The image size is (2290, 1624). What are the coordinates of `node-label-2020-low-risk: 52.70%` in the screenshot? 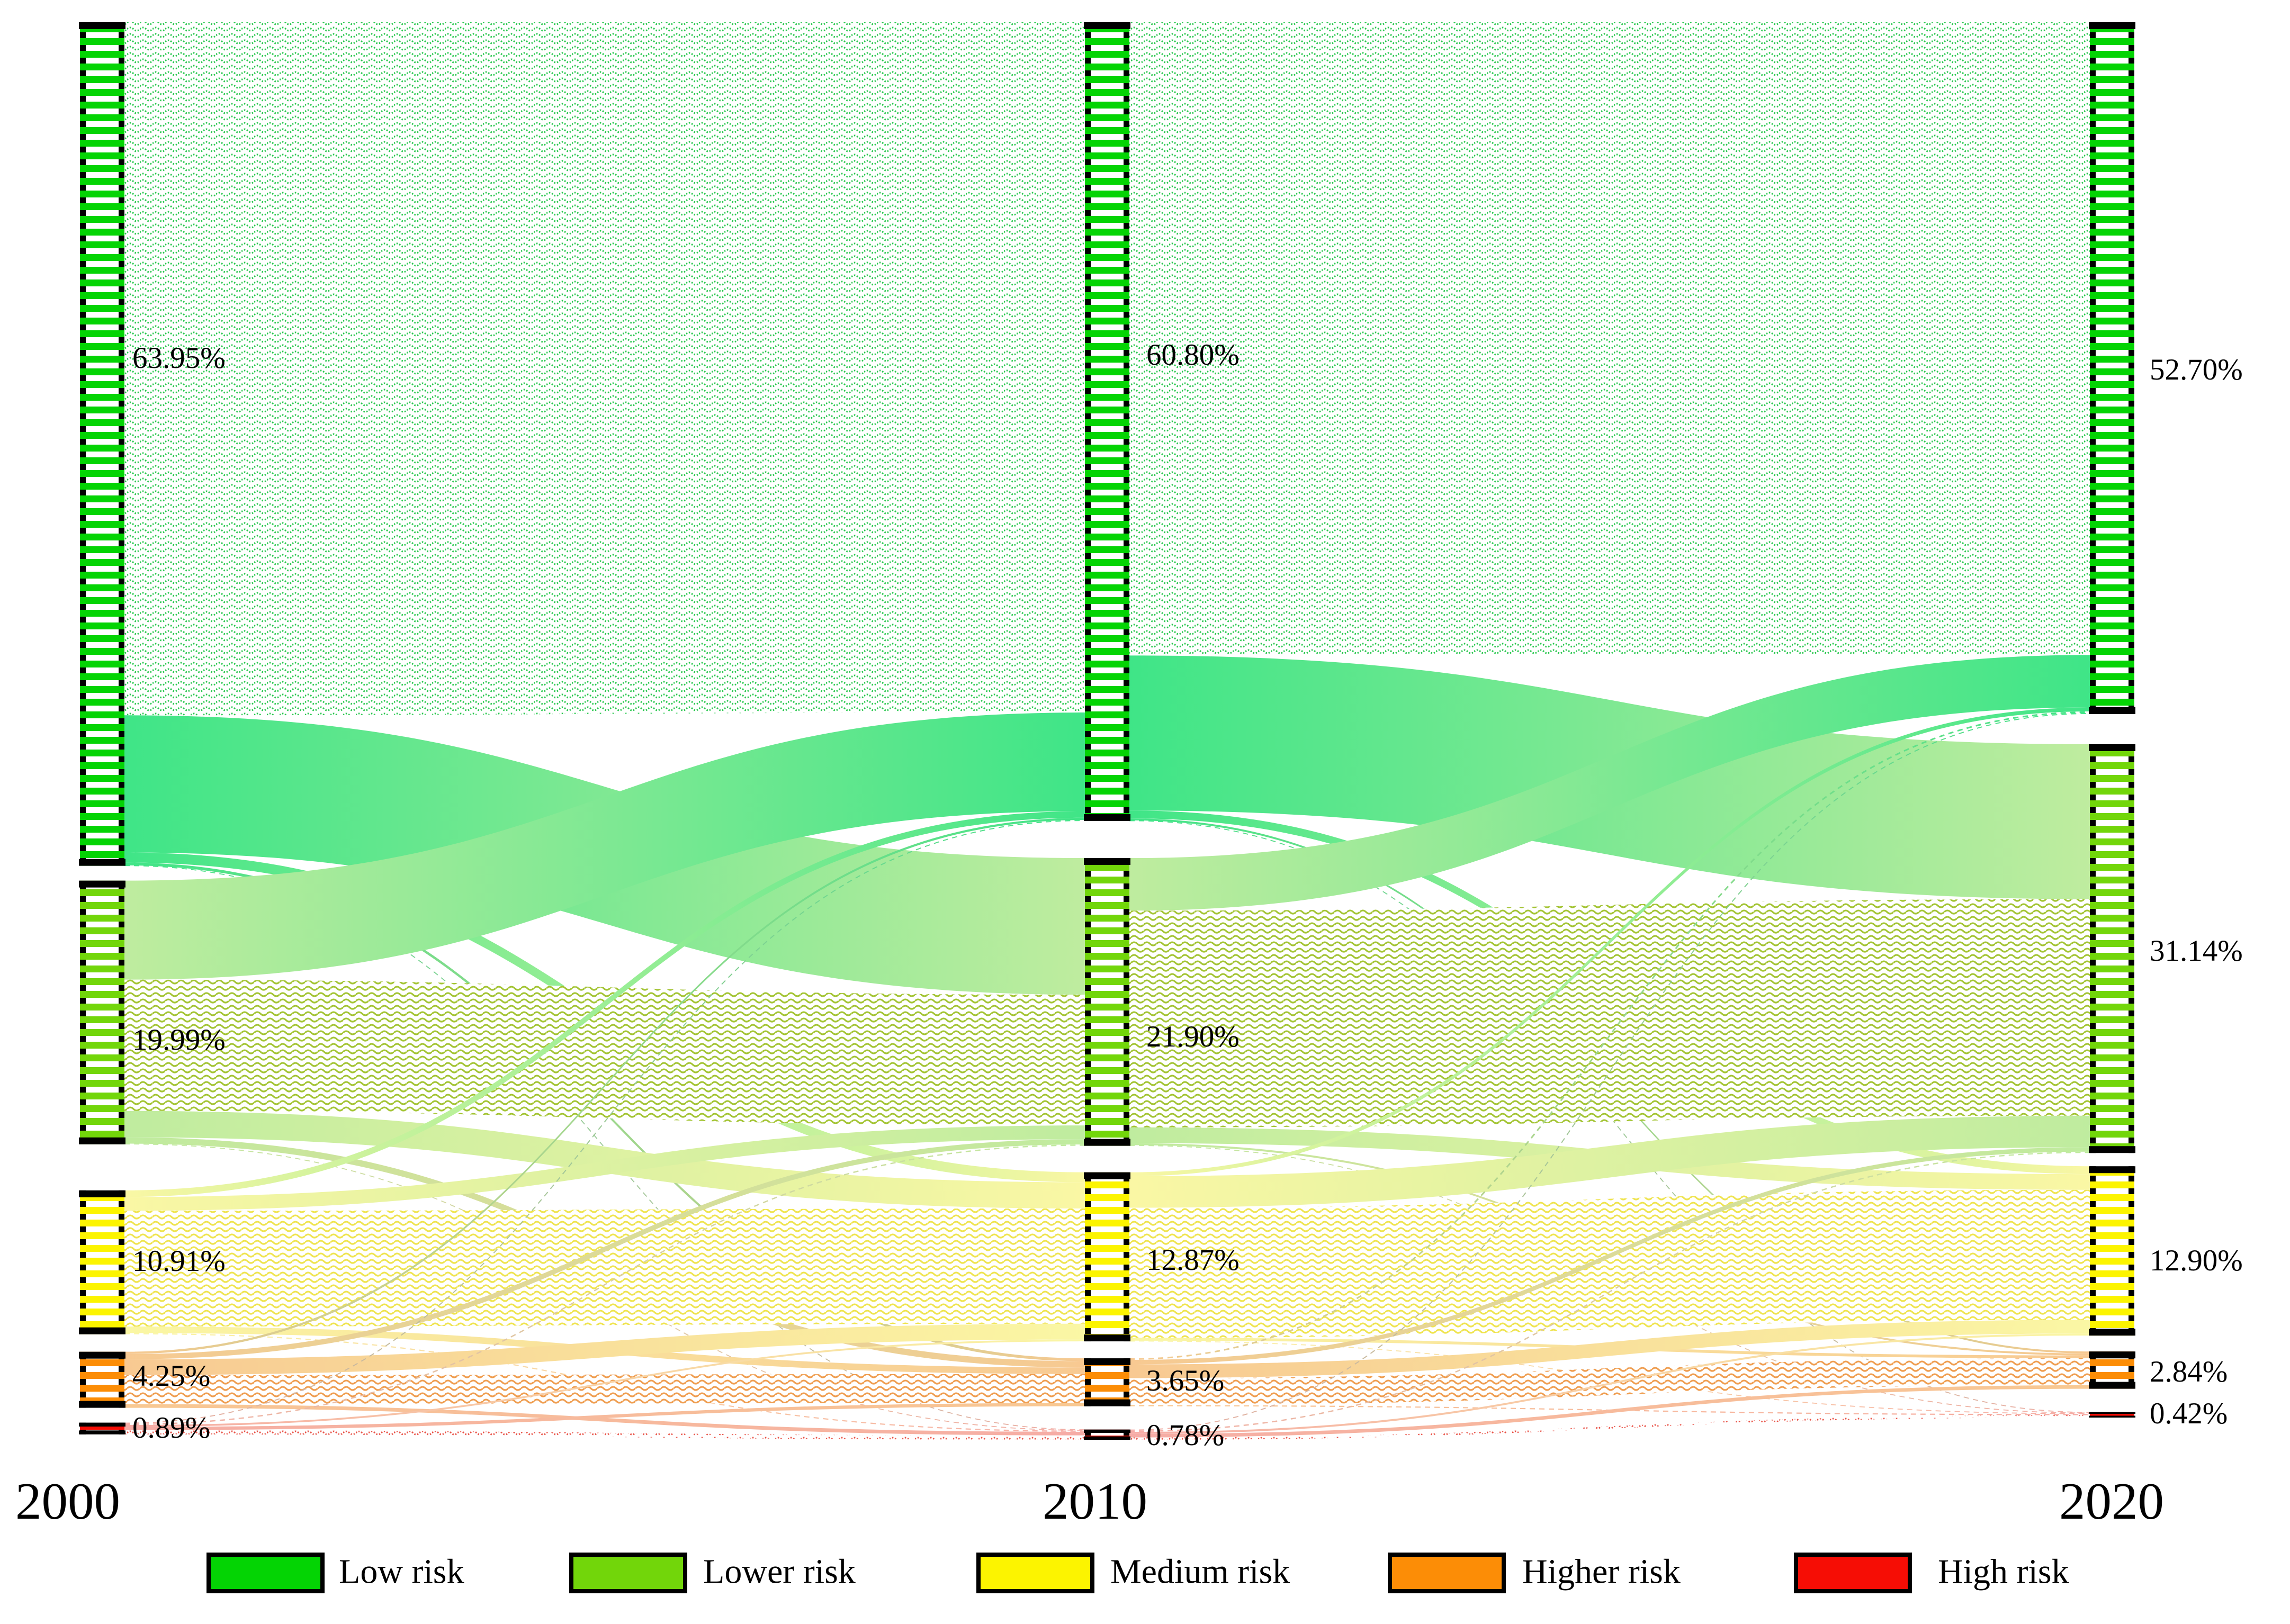 It's located at (2196, 370).